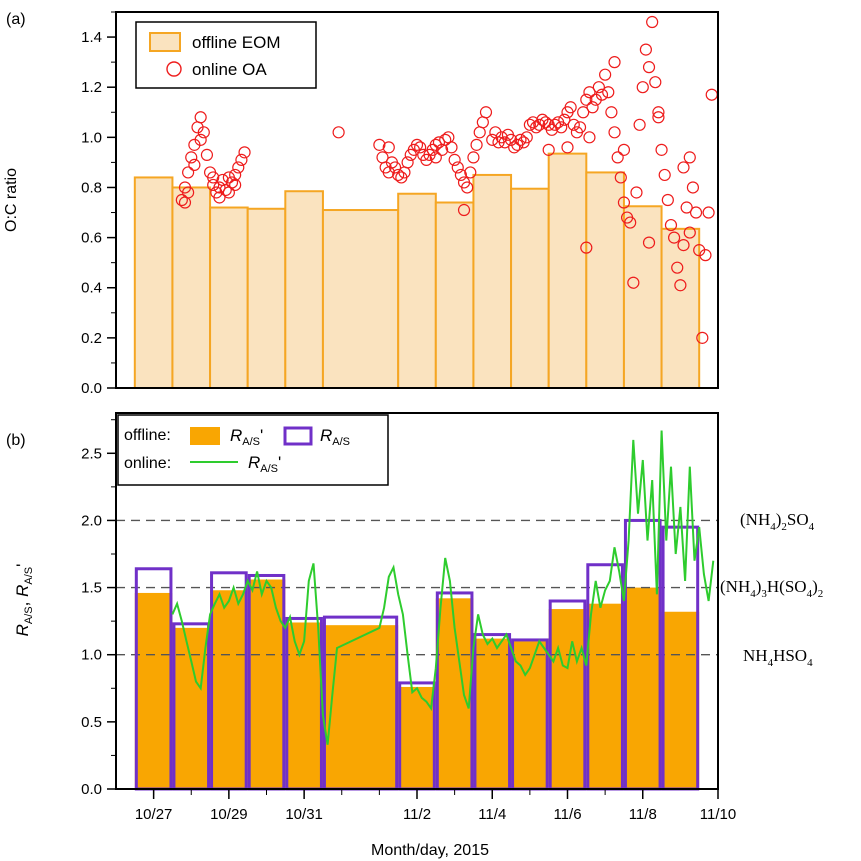  What do you see at coordinates (304, 814) in the screenshot?
I see `x-tick-label-3: 10/31` at bounding box center [304, 814].